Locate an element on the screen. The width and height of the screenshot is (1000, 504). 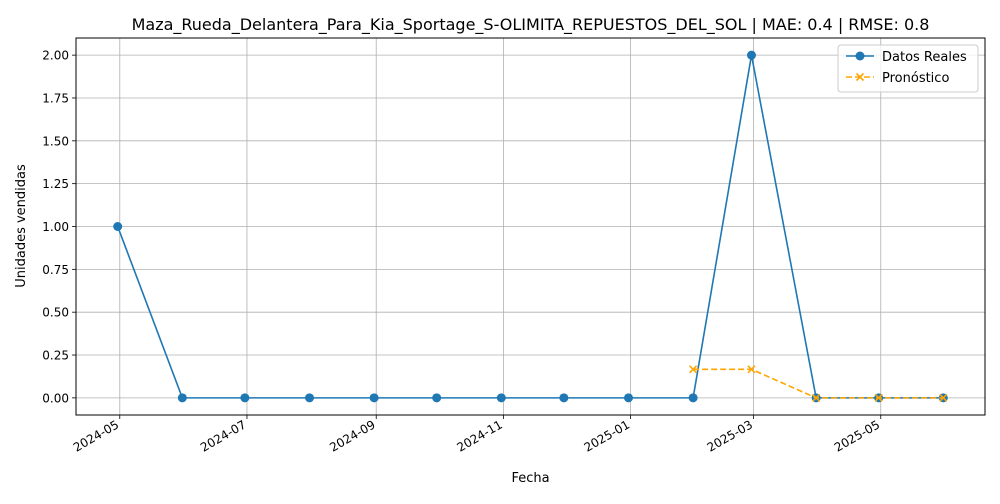
y-tick-label: 0.00 is located at coordinates (55, 398).